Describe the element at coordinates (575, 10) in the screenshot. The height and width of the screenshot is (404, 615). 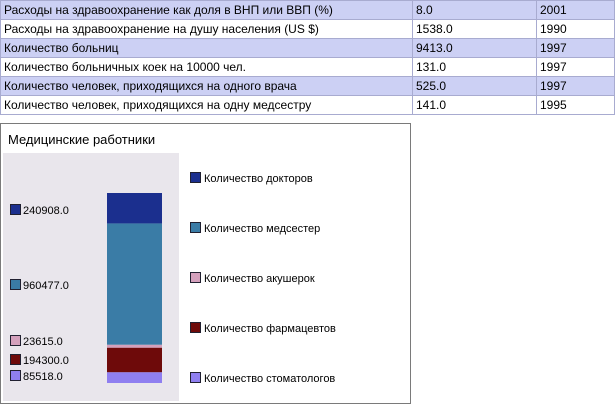
I see `row-year: 2001` at that location.